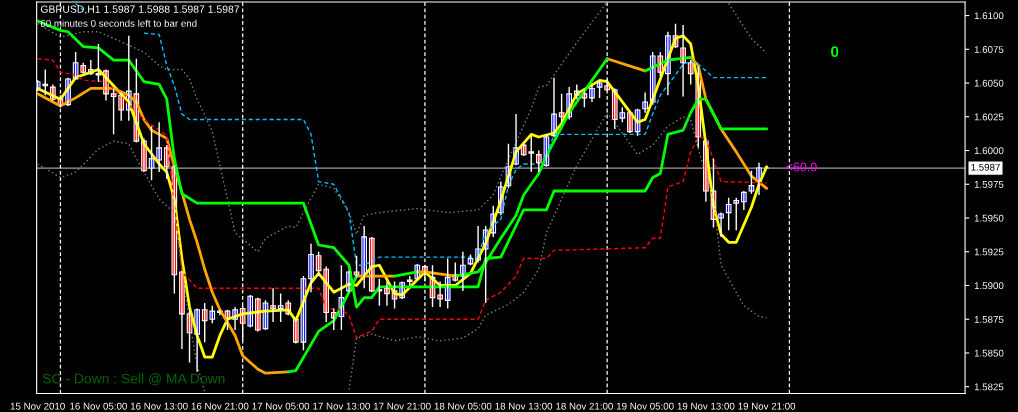 This screenshot has width=1018, height=412. I want to click on y-tick-label: 1.6050, so click(989, 83).